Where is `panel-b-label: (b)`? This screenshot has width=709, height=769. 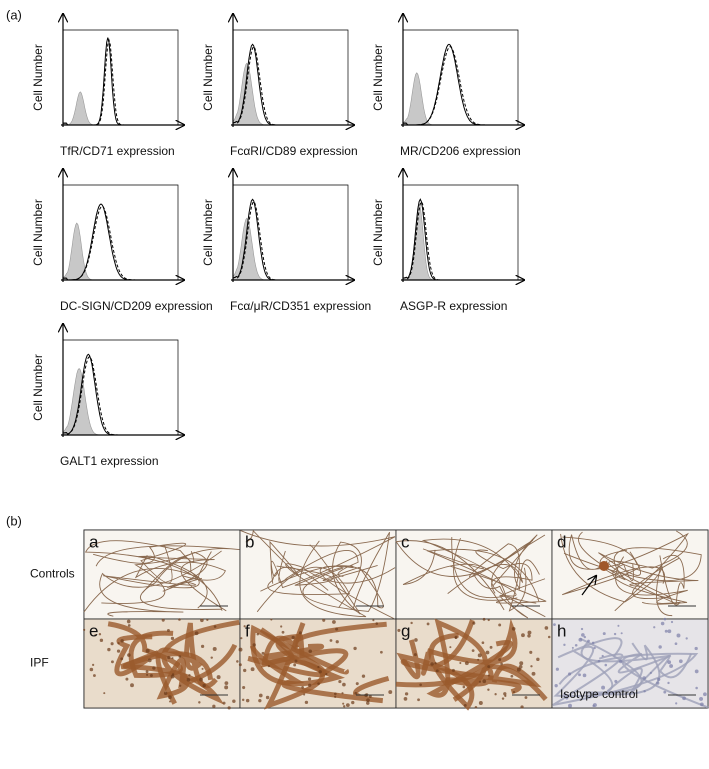 panel-b-label: (b) is located at coordinates (14, 520).